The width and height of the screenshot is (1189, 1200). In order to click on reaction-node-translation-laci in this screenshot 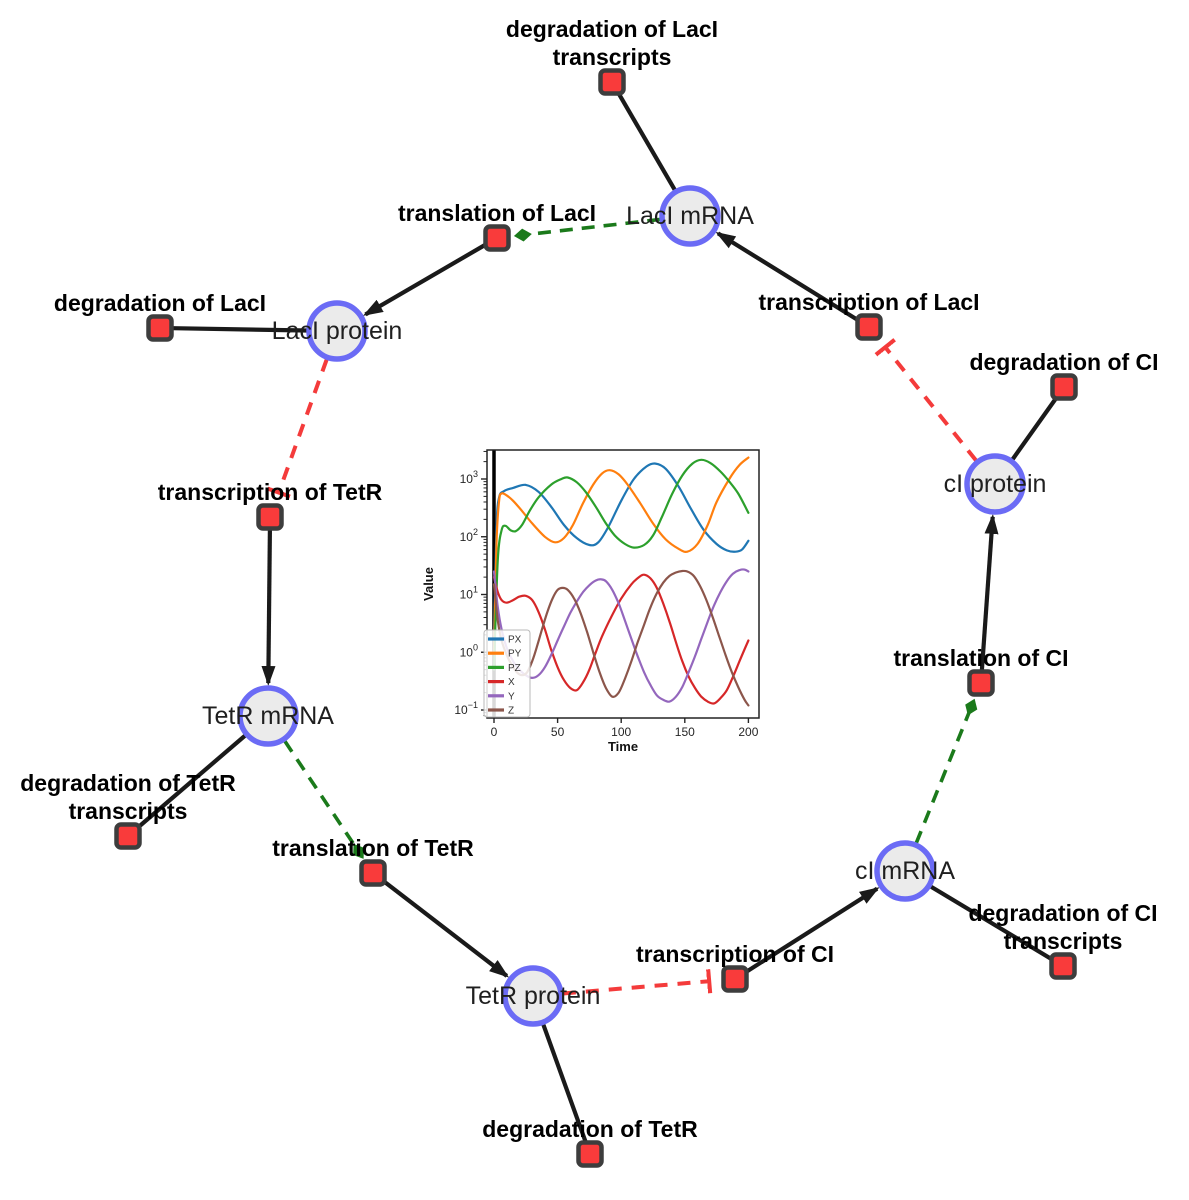, I will do `click(497, 238)`.